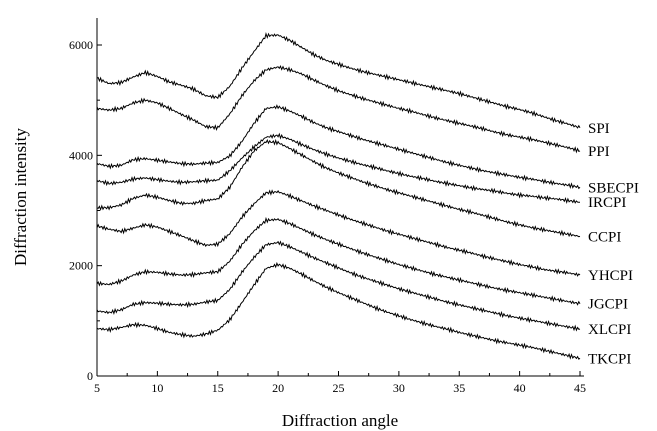 This screenshot has width=657, height=431. I want to click on x-tick-label: 10, so click(157, 388).